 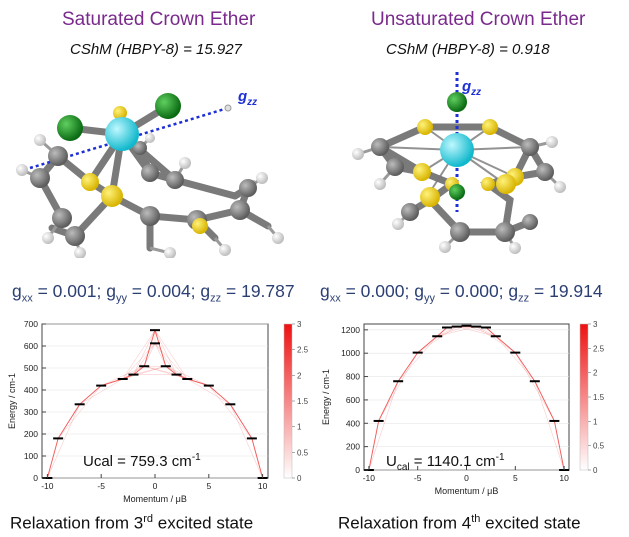 What do you see at coordinates (353, 400) in the screenshot?
I see `y-tick-label: 600` at bounding box center [353, 400].